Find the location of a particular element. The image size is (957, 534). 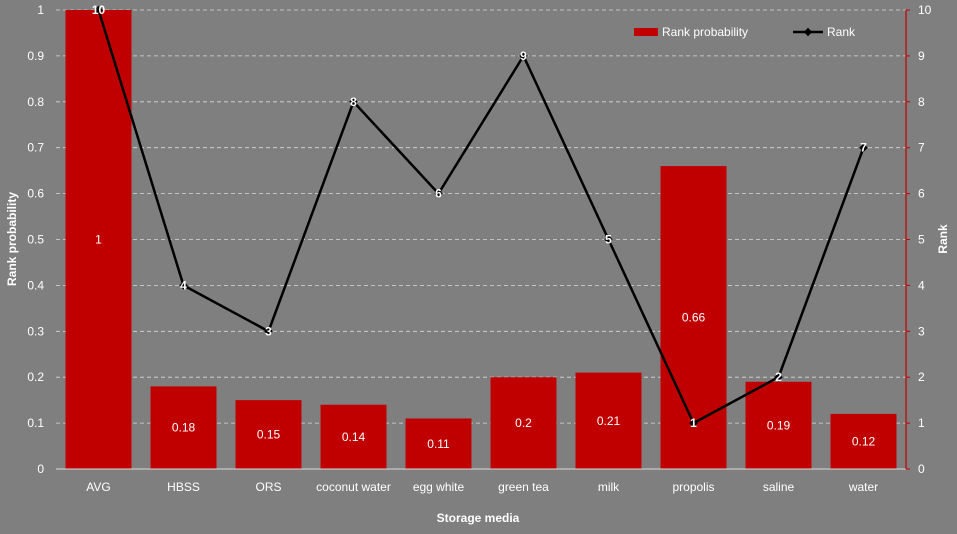

y2-tick-label: 7 is located at coordinates (921, 148).